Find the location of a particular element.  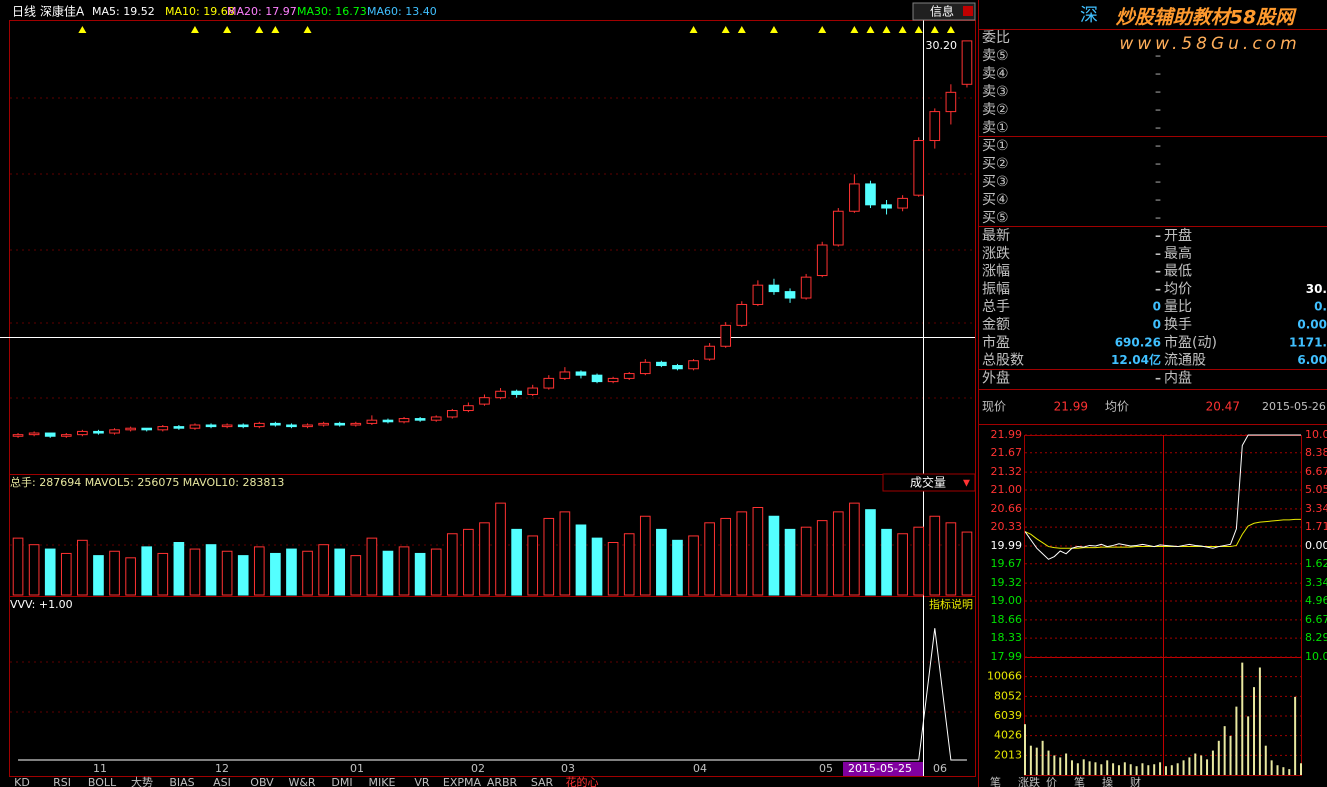

indicator-tab: OBV is located at coordinates (262, 781).